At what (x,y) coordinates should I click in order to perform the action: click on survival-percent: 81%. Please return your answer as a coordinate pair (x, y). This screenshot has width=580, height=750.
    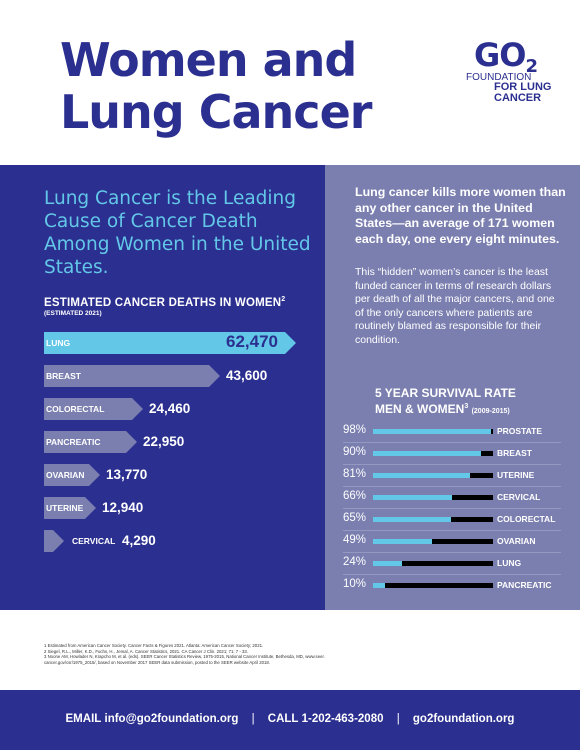
    Looking at the image, I should click on (355, 474).